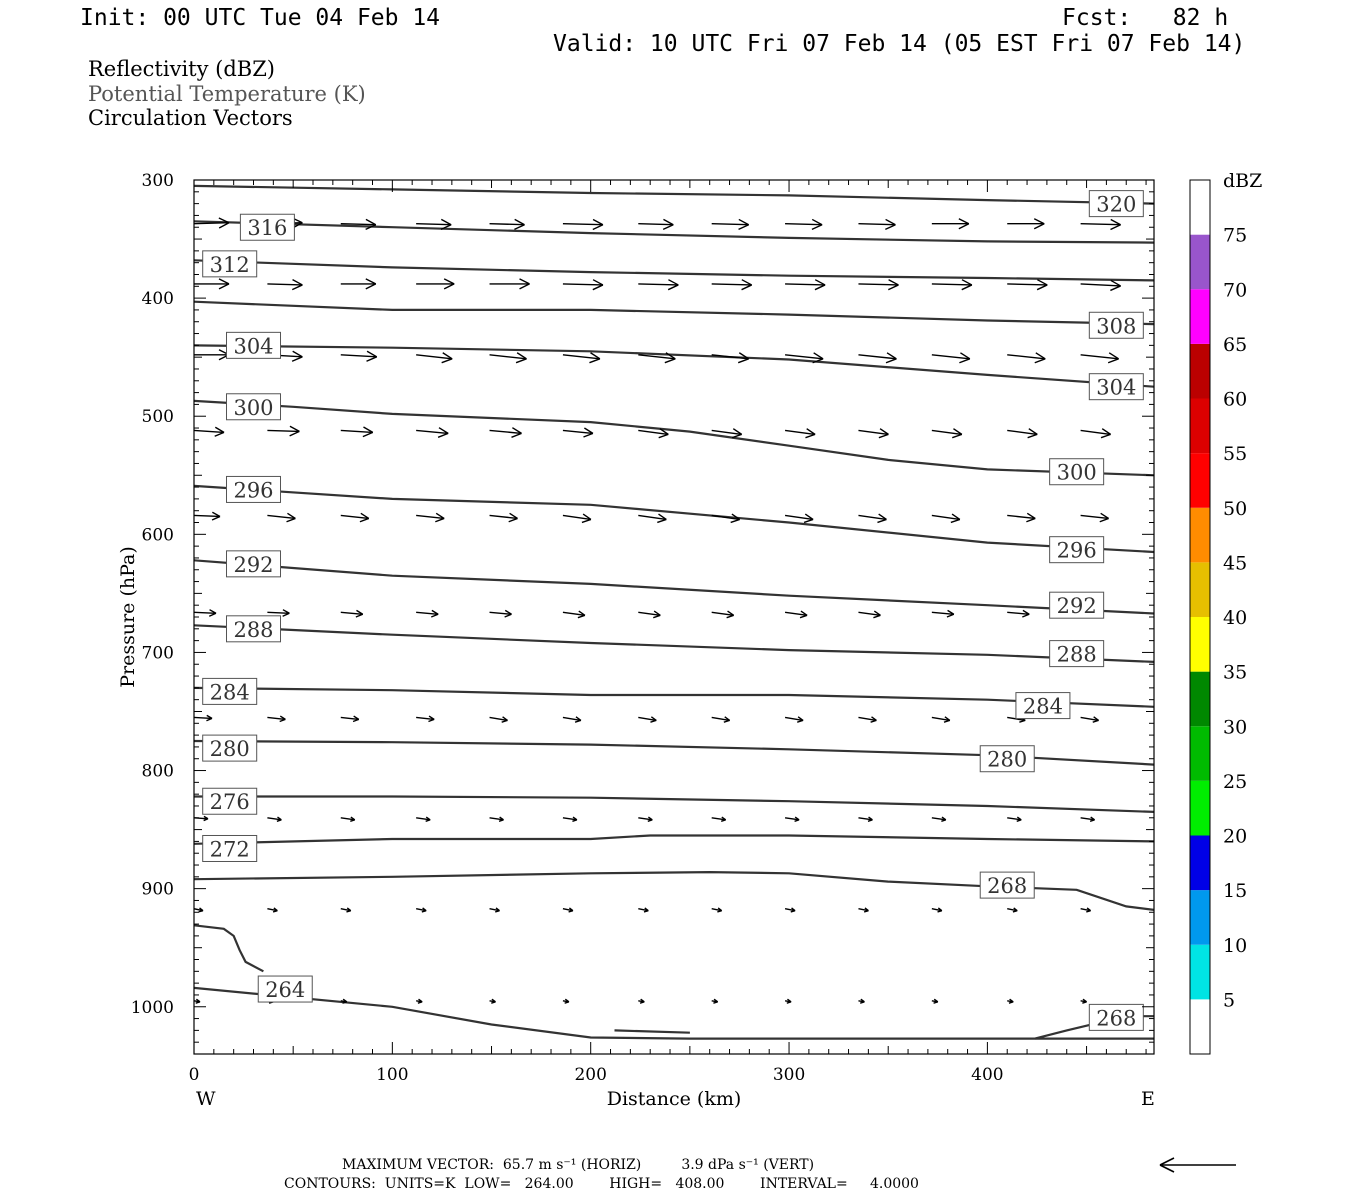 The width and height of the screenshot is (1350, 1200). Describe the element at coordinates (1235, 782) in the screenshot. I see `colorbar-label: 25` at that location.